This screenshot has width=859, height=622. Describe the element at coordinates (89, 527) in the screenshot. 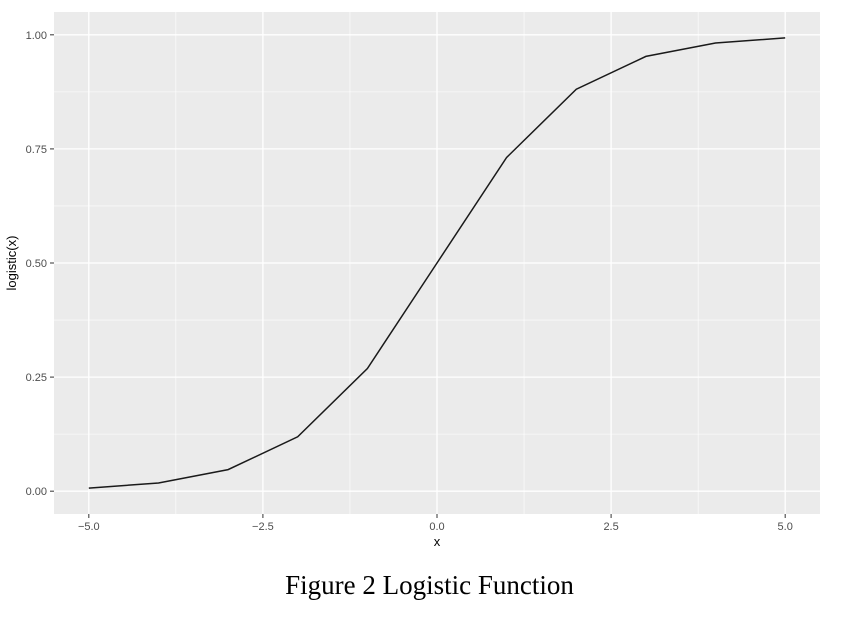

I see `x-tick-label: −5.0` at that location.